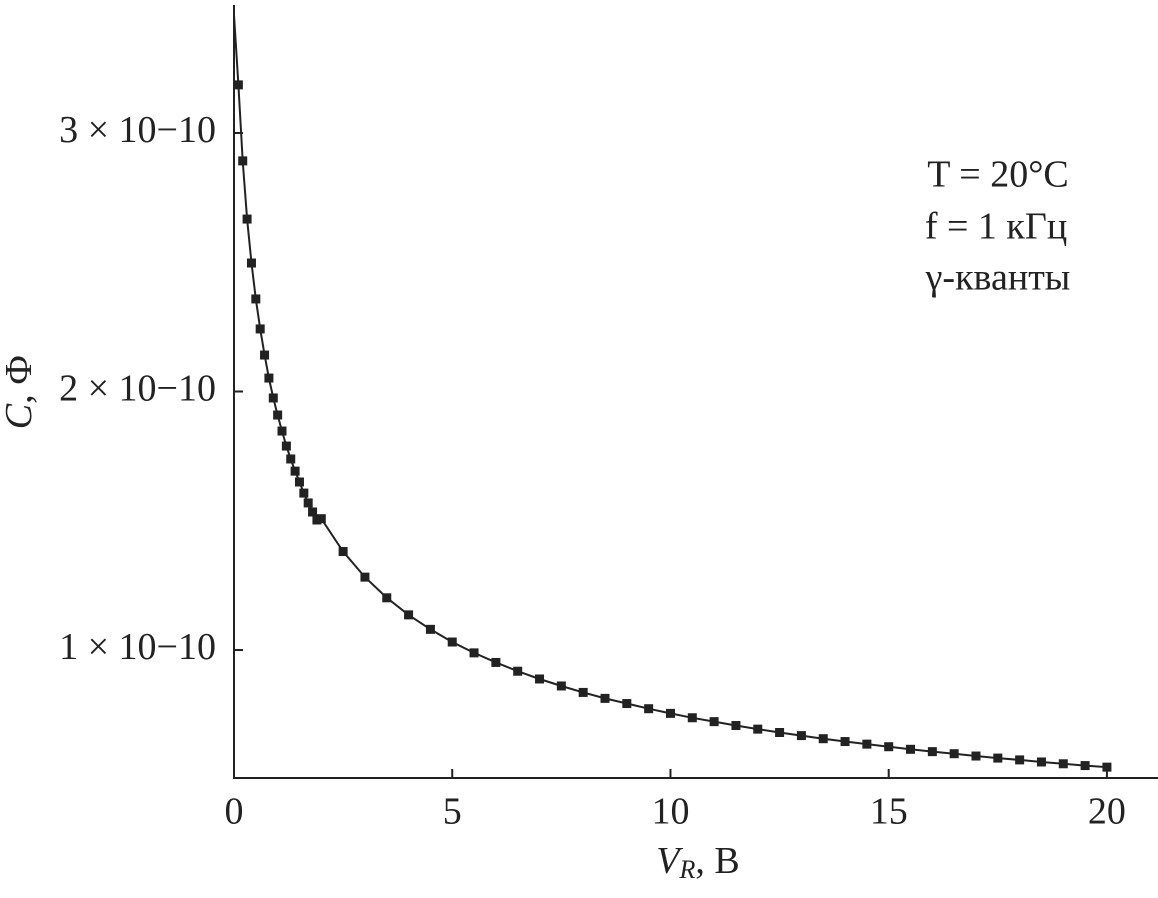  Describe the element at coordinates (452, 812) in the screenshot. I see `x-tick-label: 5` at that location.